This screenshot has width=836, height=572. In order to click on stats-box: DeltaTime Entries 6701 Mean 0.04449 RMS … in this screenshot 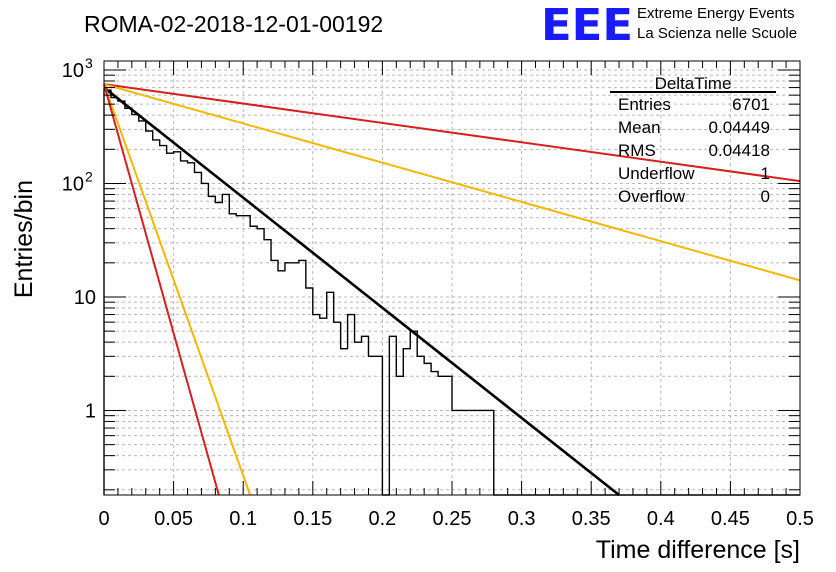, I will do `click(693, 140)`.